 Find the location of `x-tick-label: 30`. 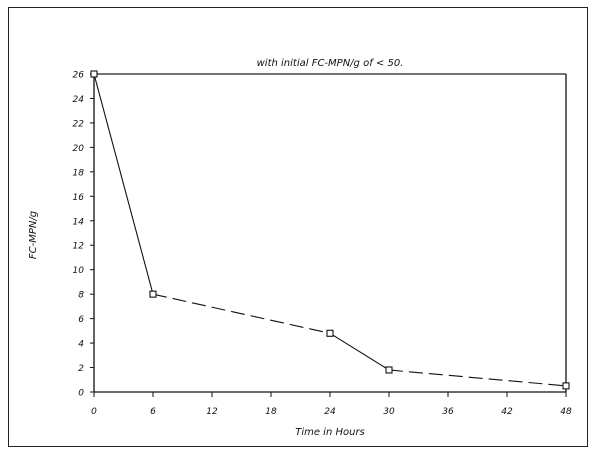

x-tick-label: 30 is located at coordinates (389, 412).